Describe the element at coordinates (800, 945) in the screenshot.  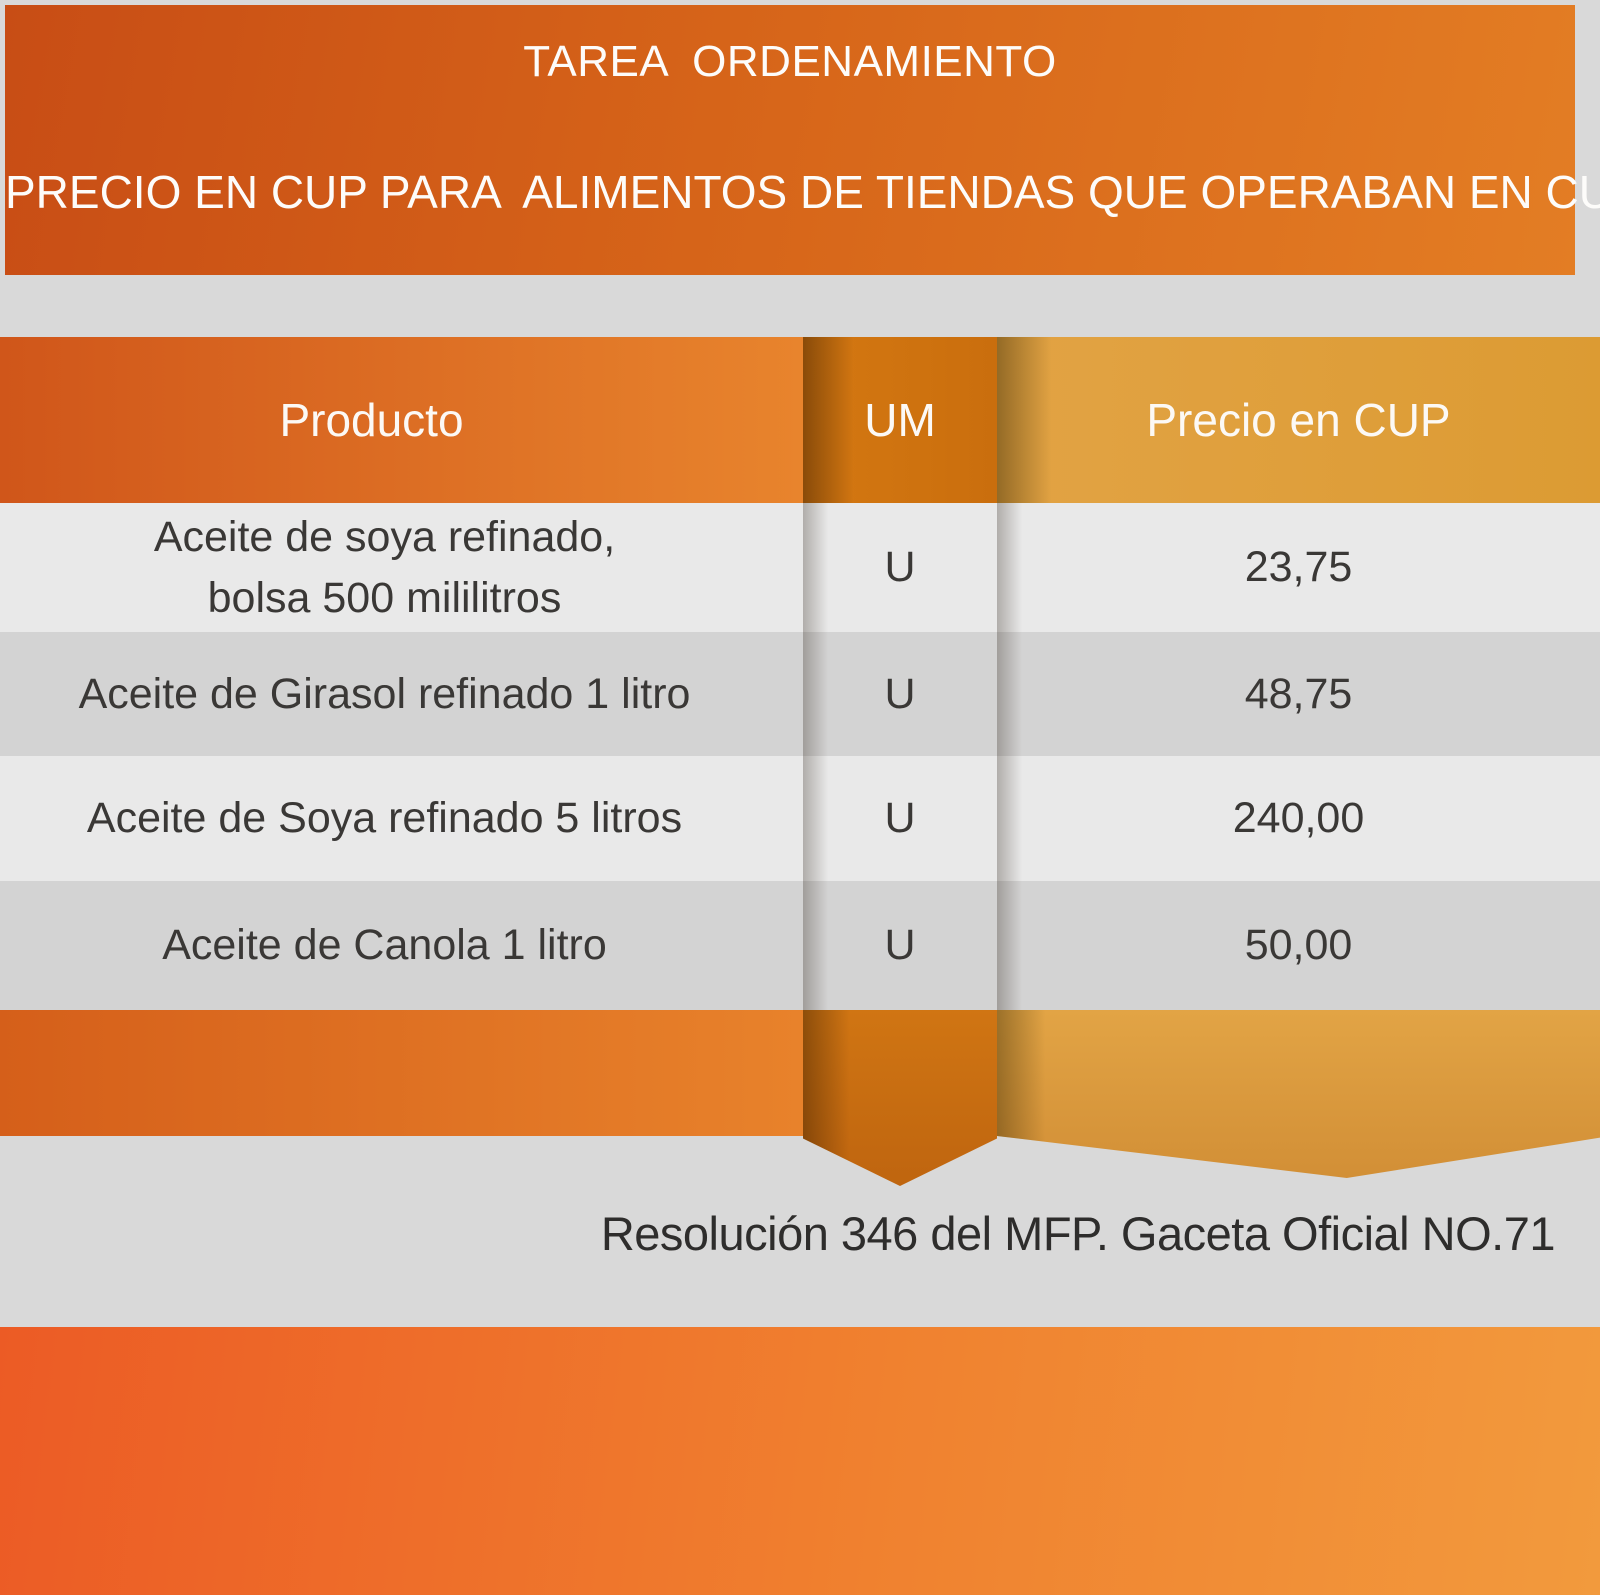
I see `table-row: Aceite de Canola 1 litro U 50,00` at that location.